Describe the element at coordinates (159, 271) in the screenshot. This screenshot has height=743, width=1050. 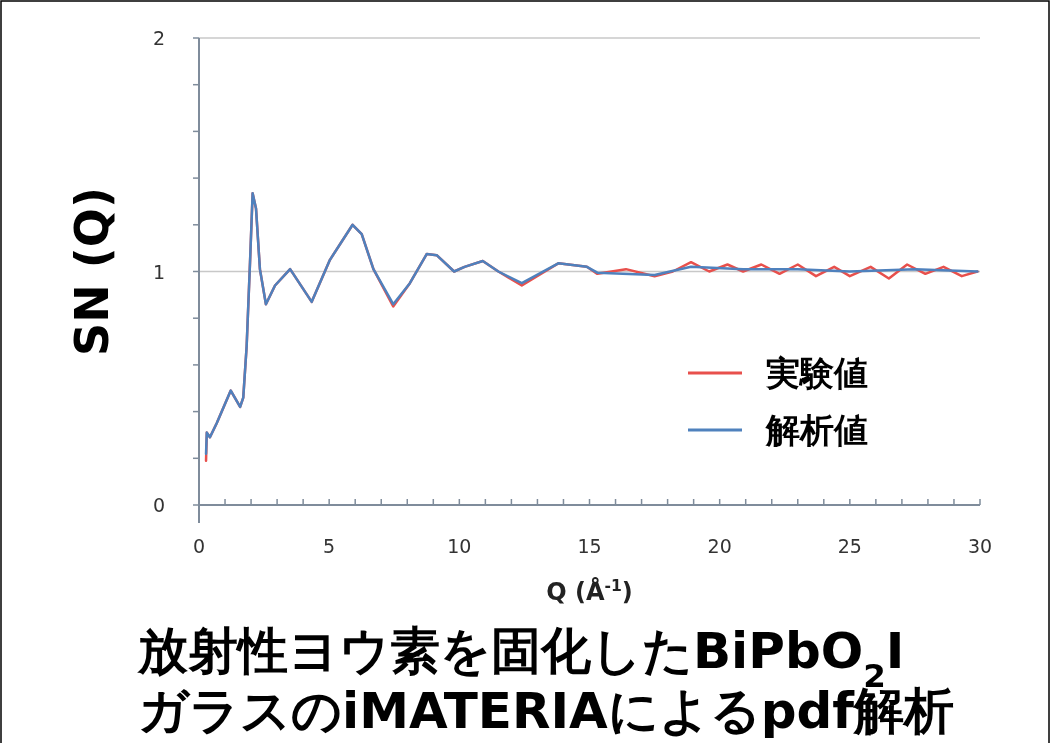
I see `y-tick-label: 1` at that location.